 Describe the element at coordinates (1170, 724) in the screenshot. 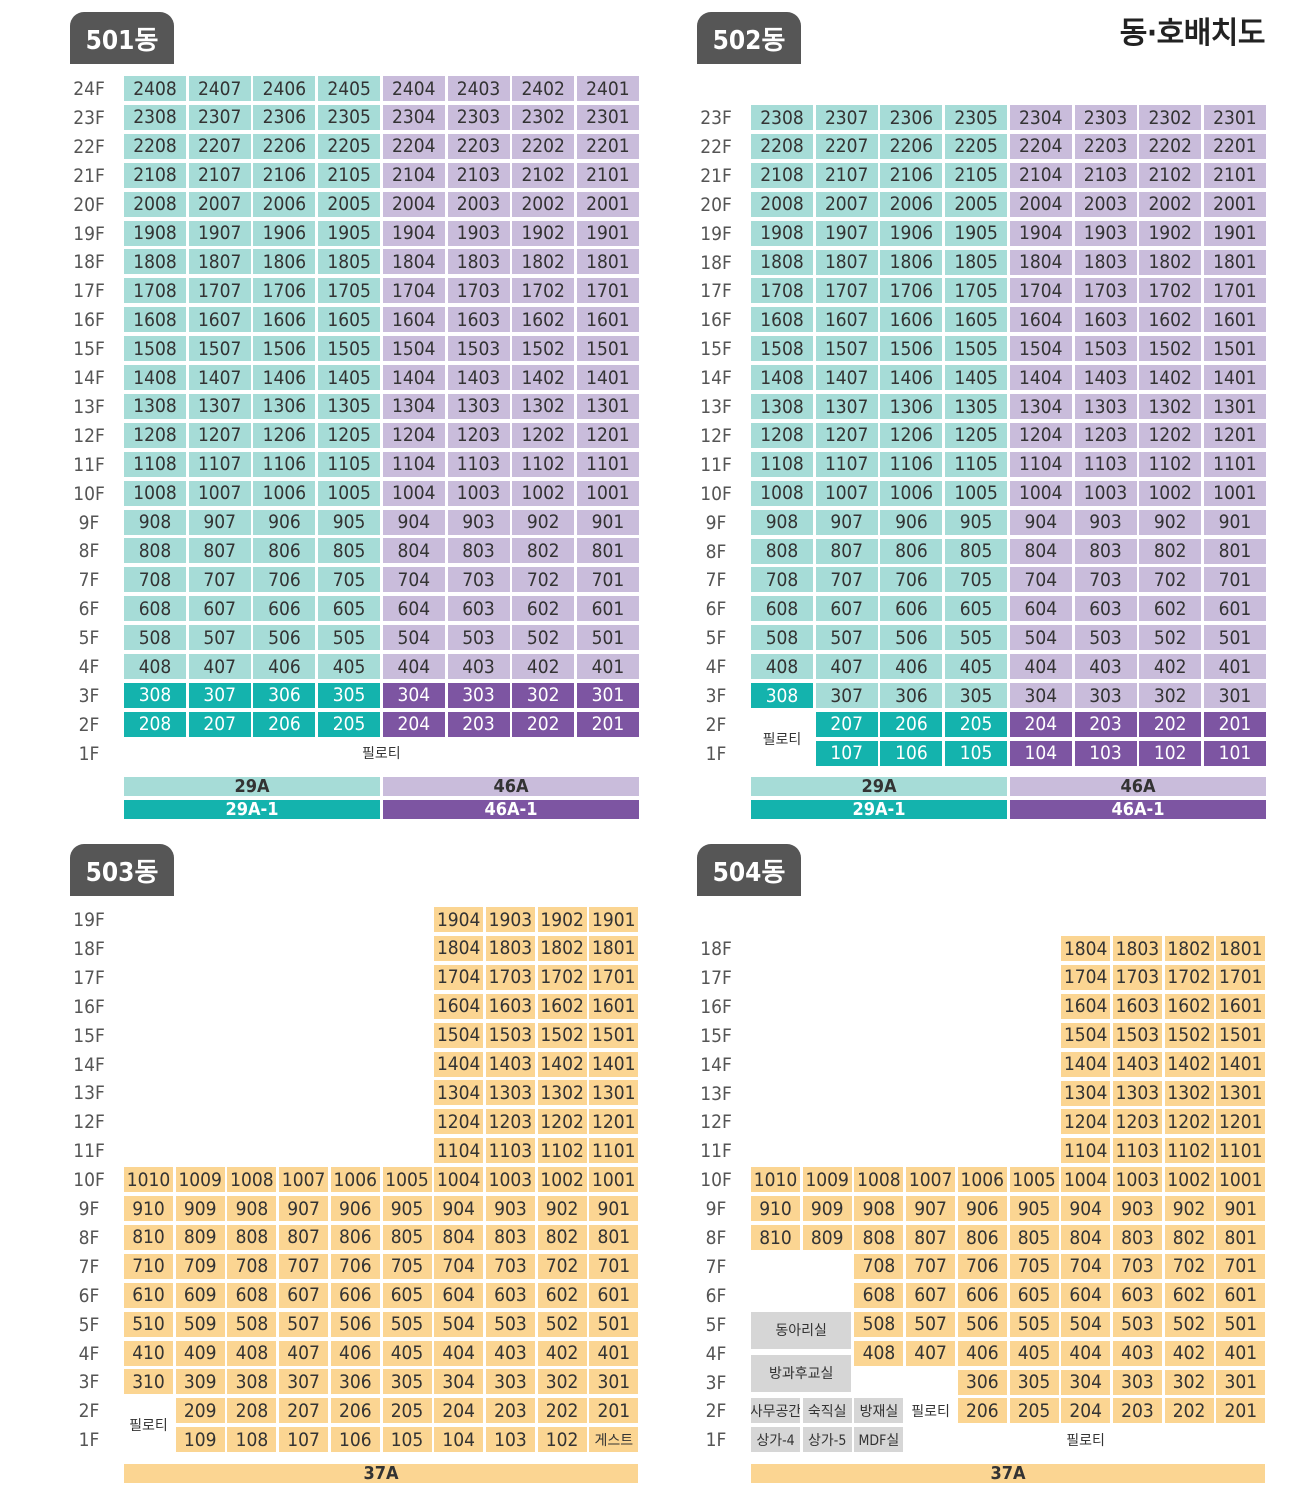

I see `unit-cell: 202` at that location.